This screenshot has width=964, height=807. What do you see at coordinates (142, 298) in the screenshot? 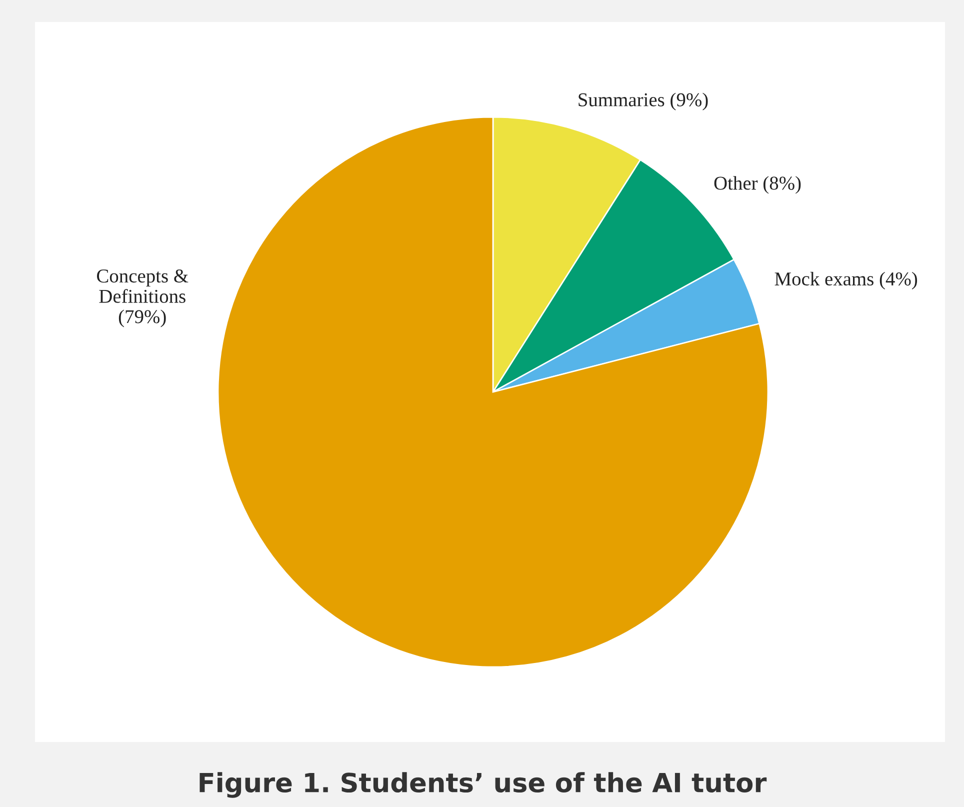
I see `slice-label: Concepts & Definitions (79%)` at bounding box center [142, 298].